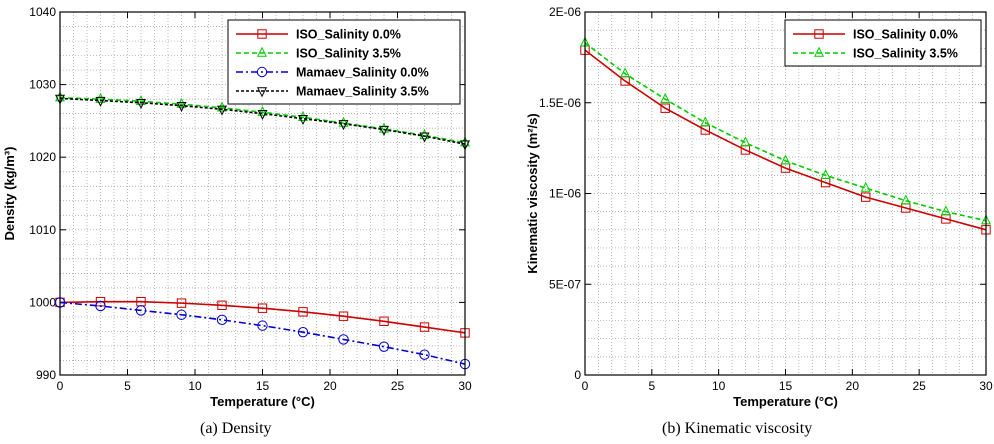  What do you see at coordinates (719, 386) in the screenshot?
I see `viscosity-xtick-label: 10` at bounding box center [719, 386].